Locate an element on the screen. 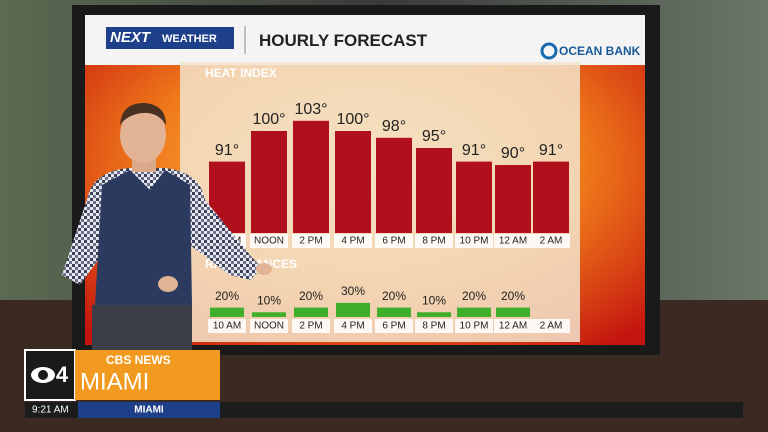 The width and height of the screenshot is (768, 432). station-logo-number: 4 is located at coordinates (62, 374).